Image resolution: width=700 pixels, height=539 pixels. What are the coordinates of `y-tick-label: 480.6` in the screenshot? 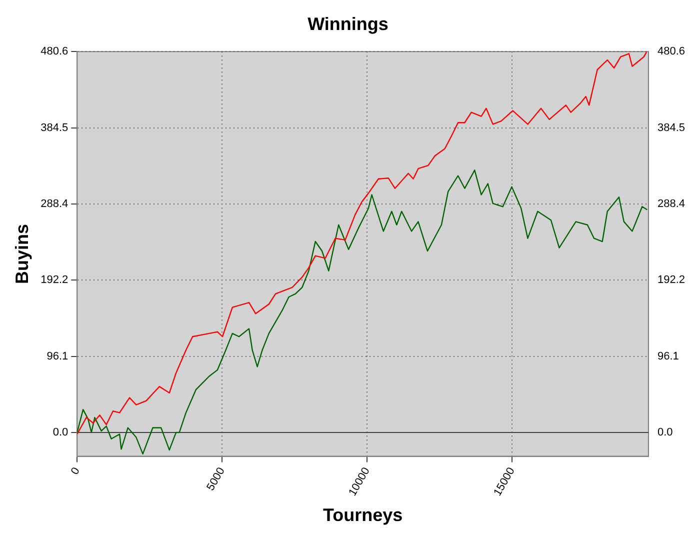 It's located at (54, 52).